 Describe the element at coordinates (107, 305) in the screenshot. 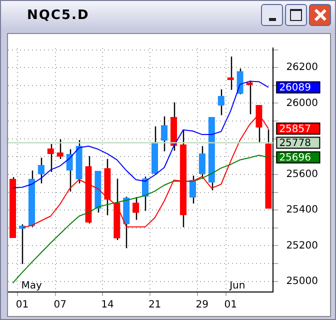

I see `x-tick-label: 14` at that location.